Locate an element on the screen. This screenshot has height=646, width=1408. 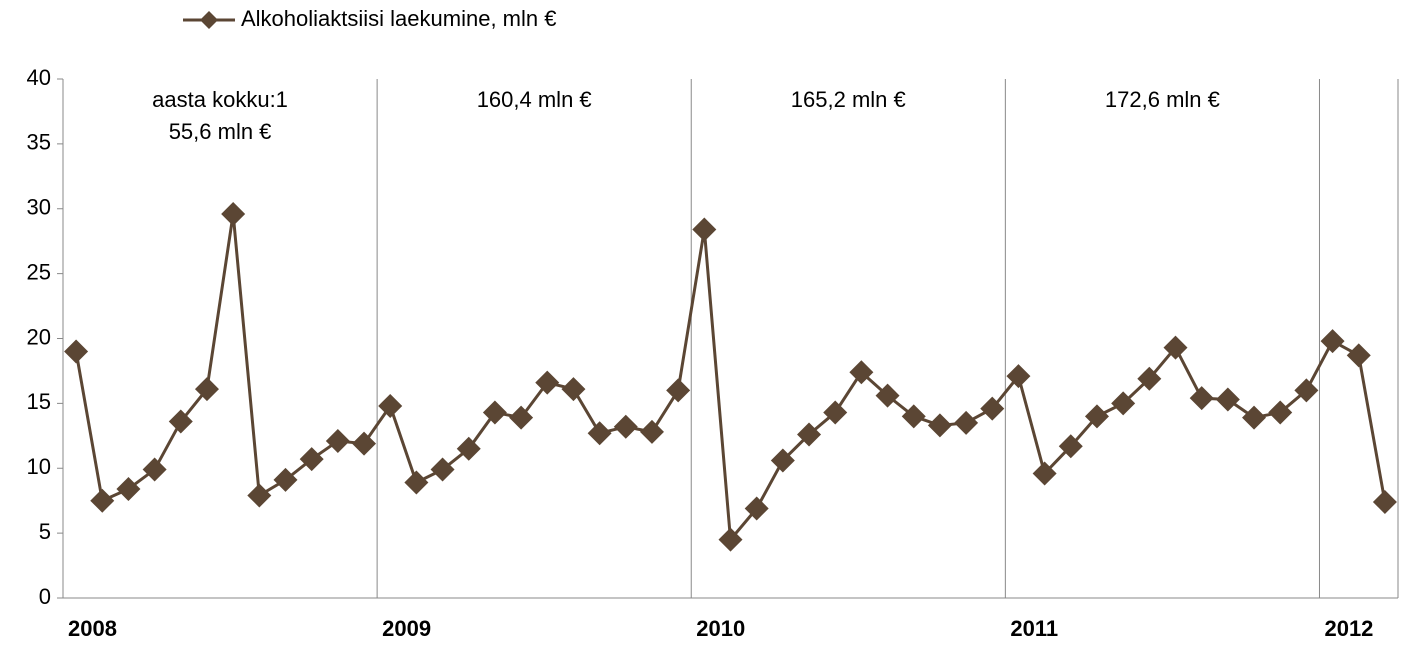
annotation: aasta kokku:1 is located at coordinates (220, 99).